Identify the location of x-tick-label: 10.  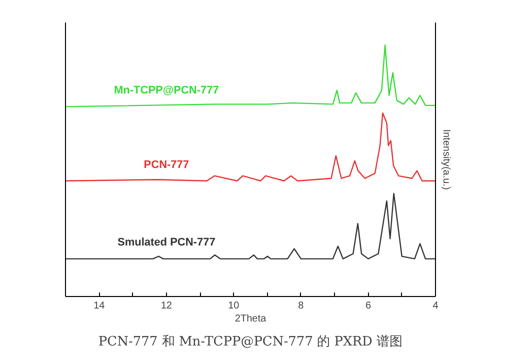
(234, 306).